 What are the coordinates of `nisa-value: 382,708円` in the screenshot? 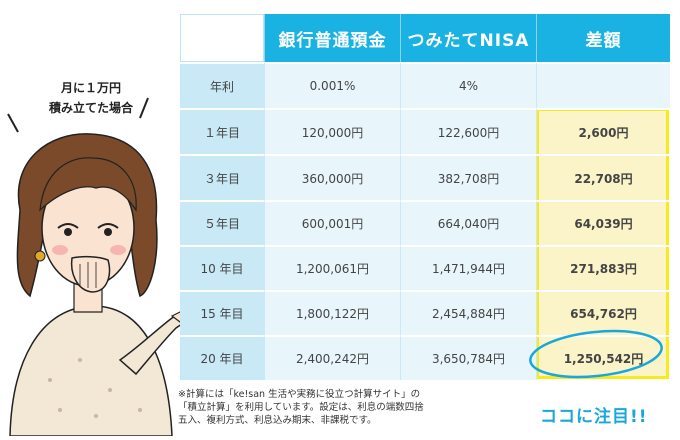 It's located at (468, 177).